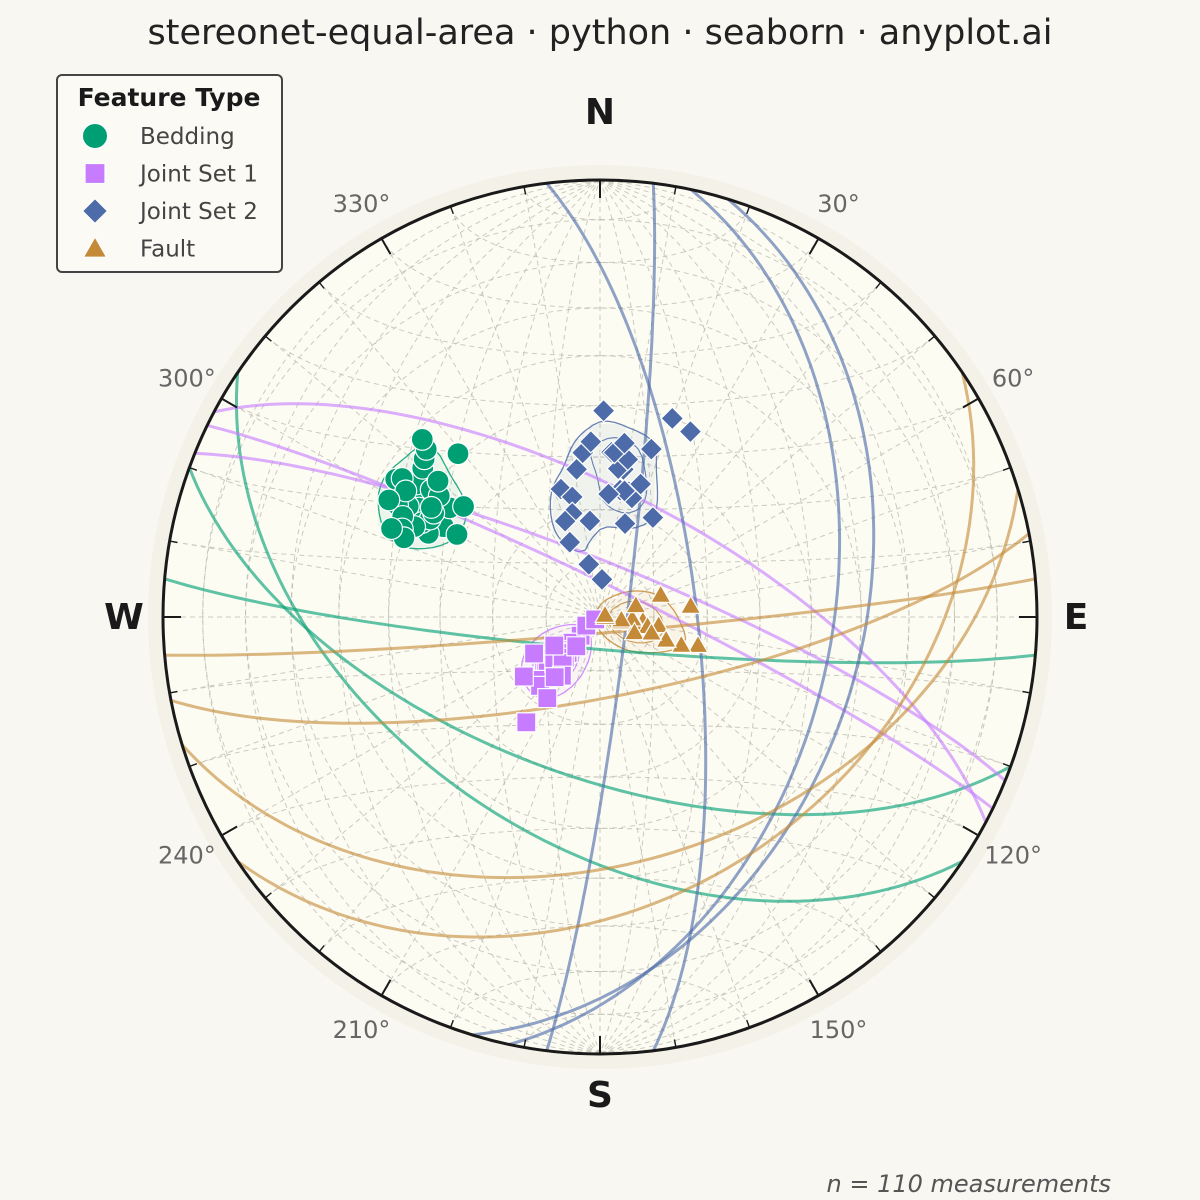 The width and height of the screenshot is (1200, 1200). Describe the element at coordinates (1076, 617) in the screenshot. I see `cardinal-e: E` at that location.